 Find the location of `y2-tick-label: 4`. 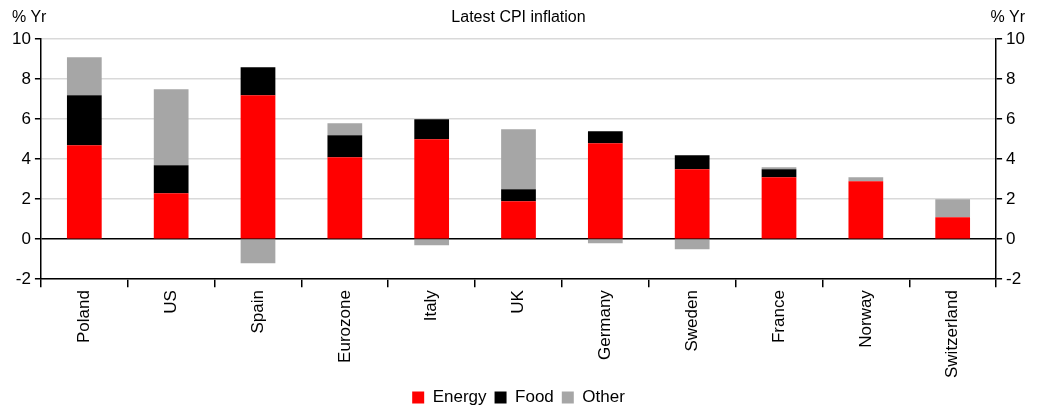

y2-tick-label: 4 is located at coordinates (1011, 158).